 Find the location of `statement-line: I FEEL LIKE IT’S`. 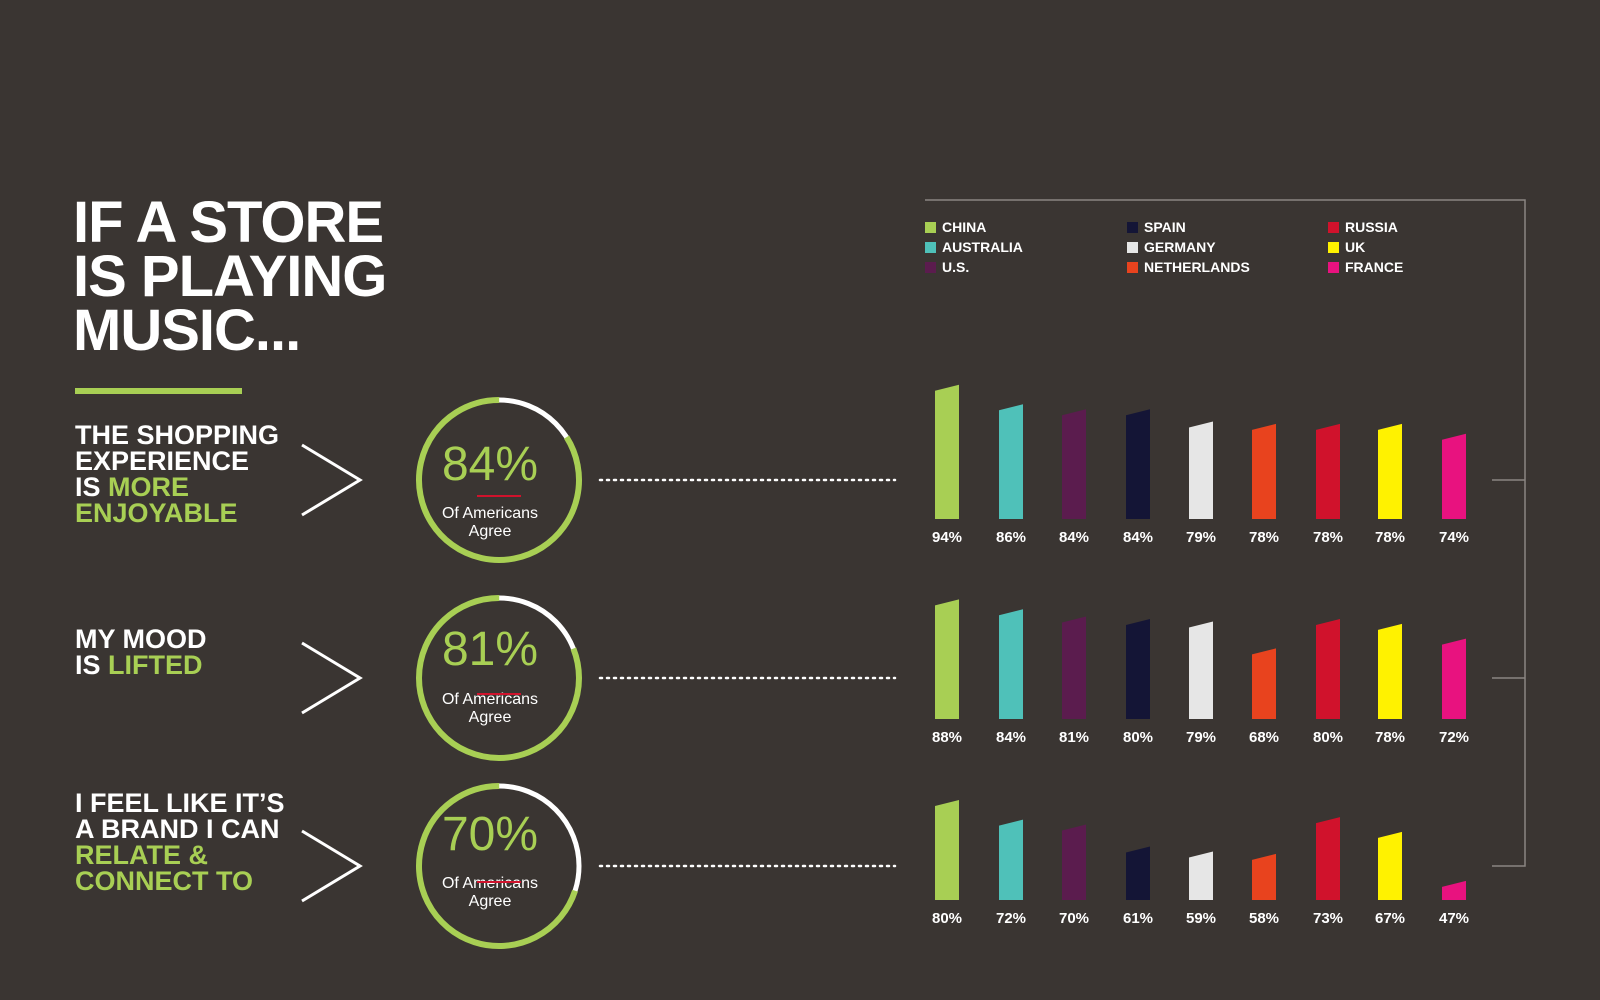

statement-line: I FEEL LIKE IT’S is located at coordinates (180, 803).